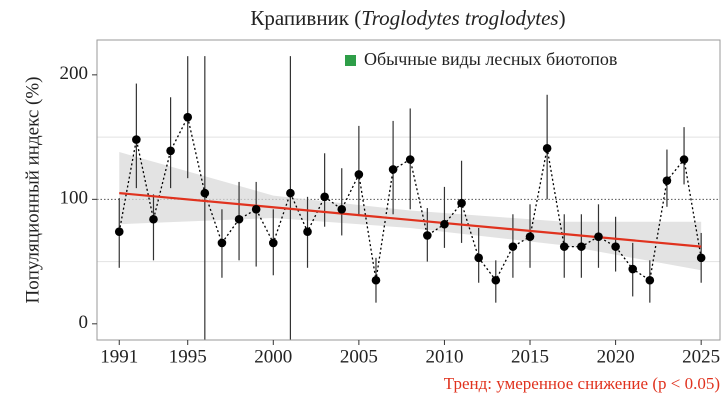 The image size is (728, 403). Describe the element at coordinates (444, 356) in the screenshot. I see `x-tick-label: 2010` at that location.